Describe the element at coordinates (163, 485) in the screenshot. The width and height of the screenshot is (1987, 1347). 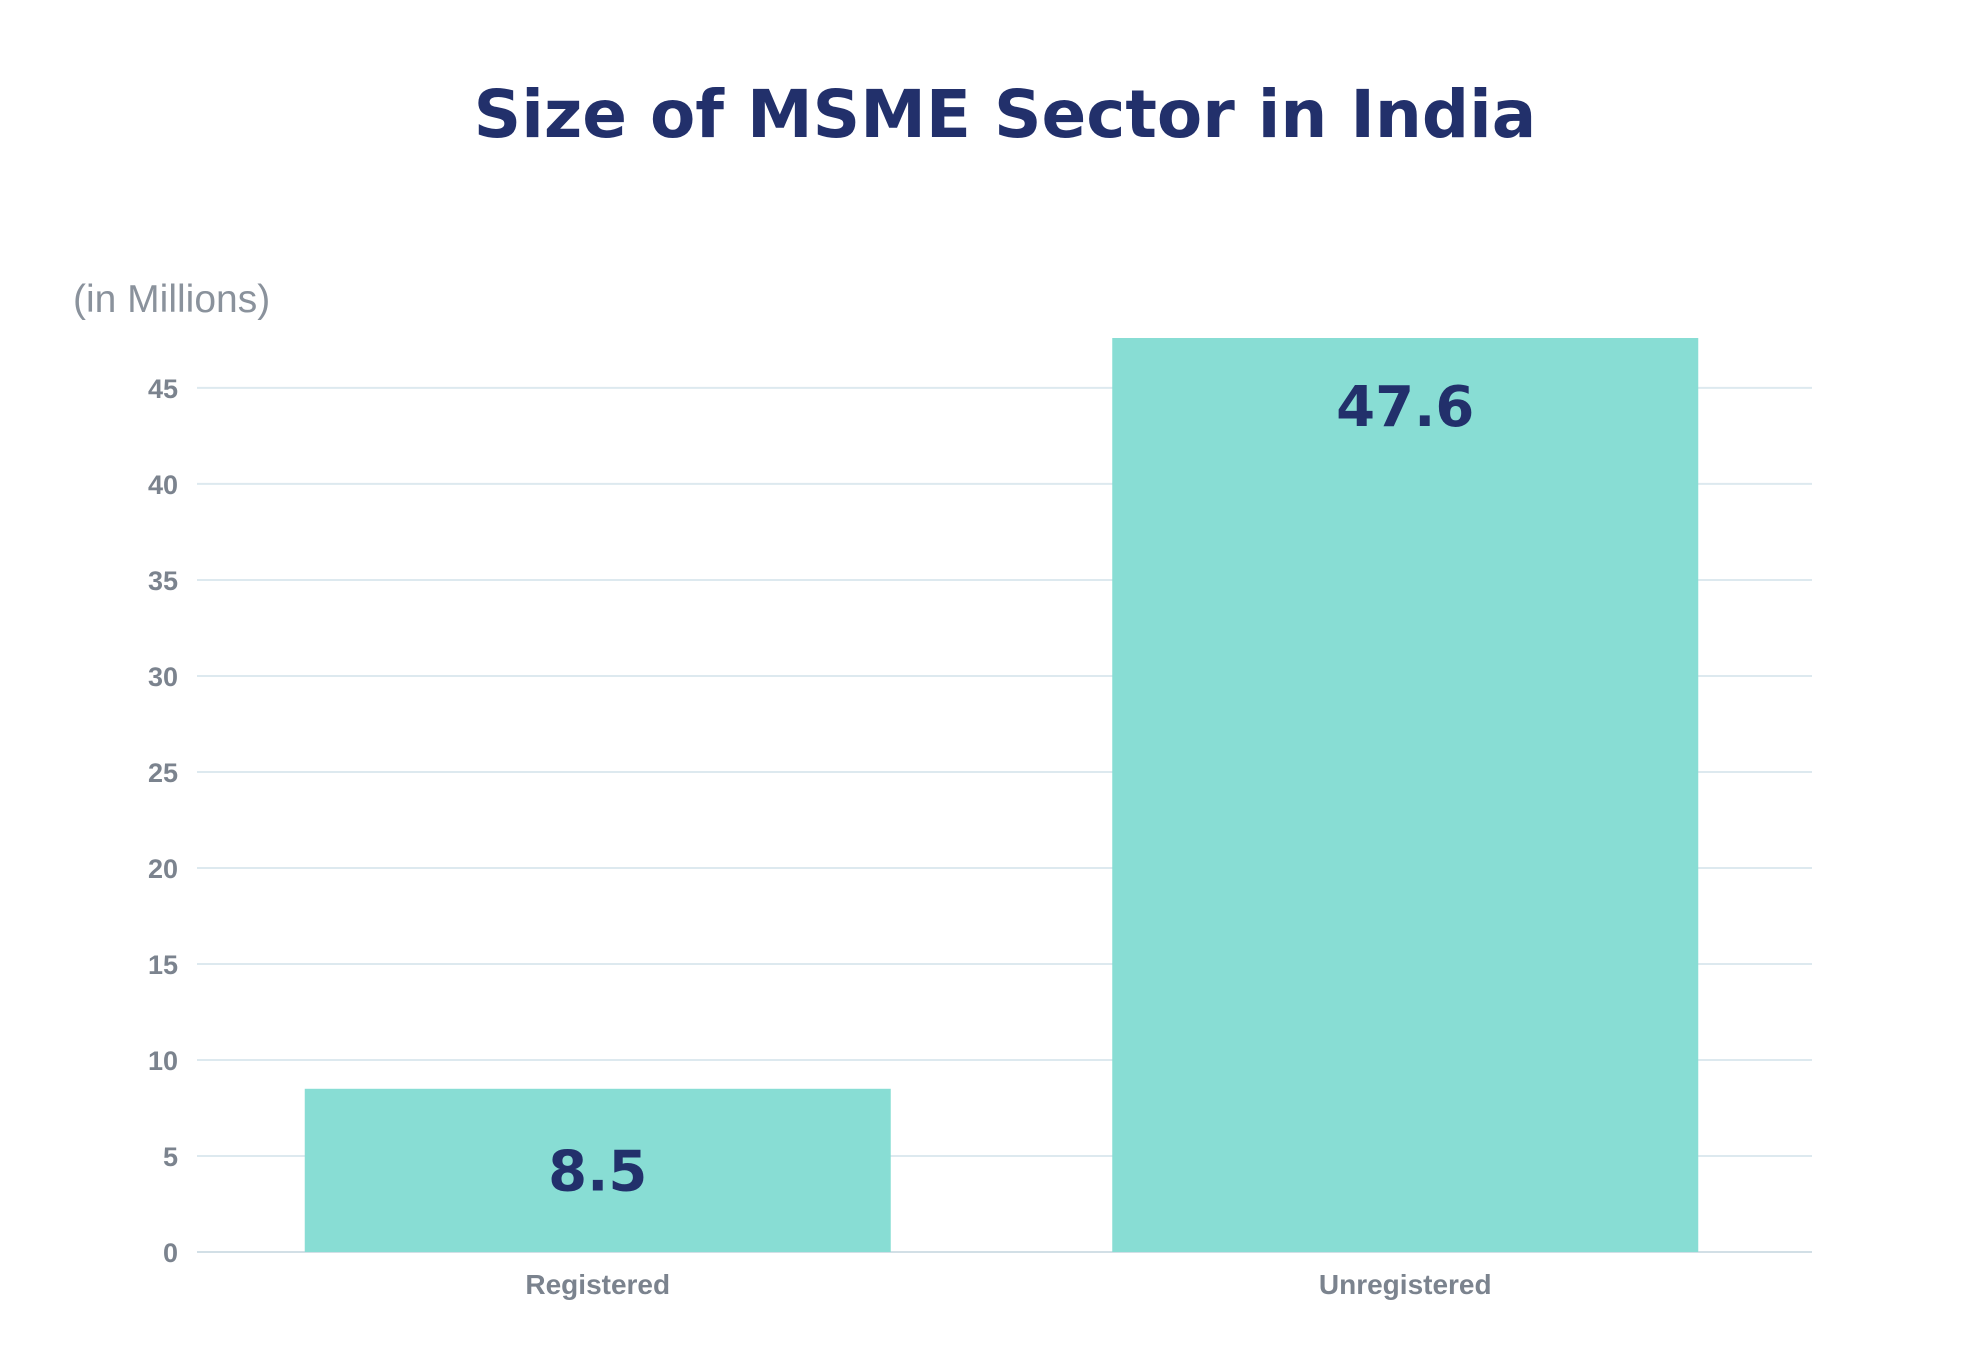
I see `y-tick-label: 40` at that location.